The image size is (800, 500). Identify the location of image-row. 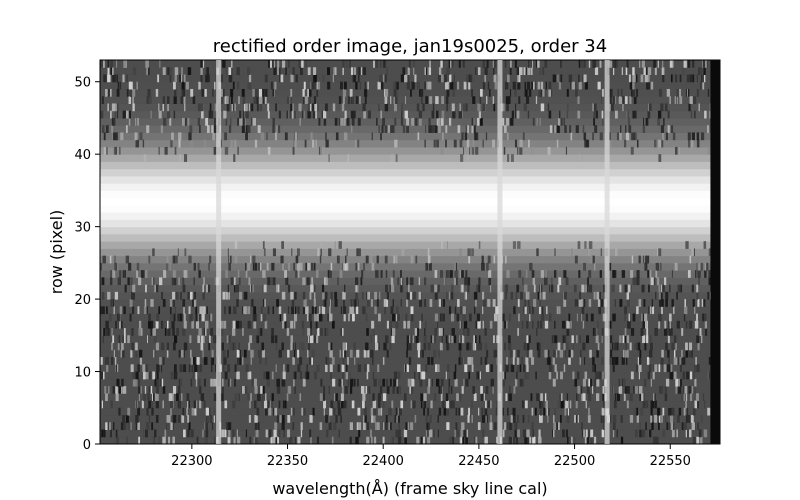
(410, 121).